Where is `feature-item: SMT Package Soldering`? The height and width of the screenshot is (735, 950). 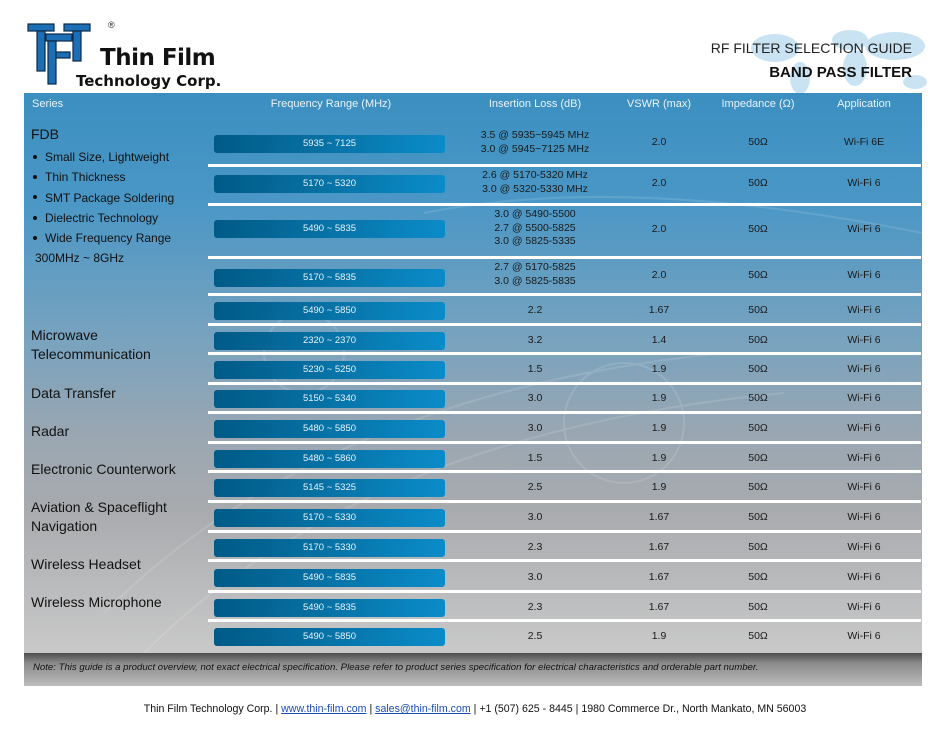 feature-item: SMT Package Soldering is located at coordinates (102, 198).